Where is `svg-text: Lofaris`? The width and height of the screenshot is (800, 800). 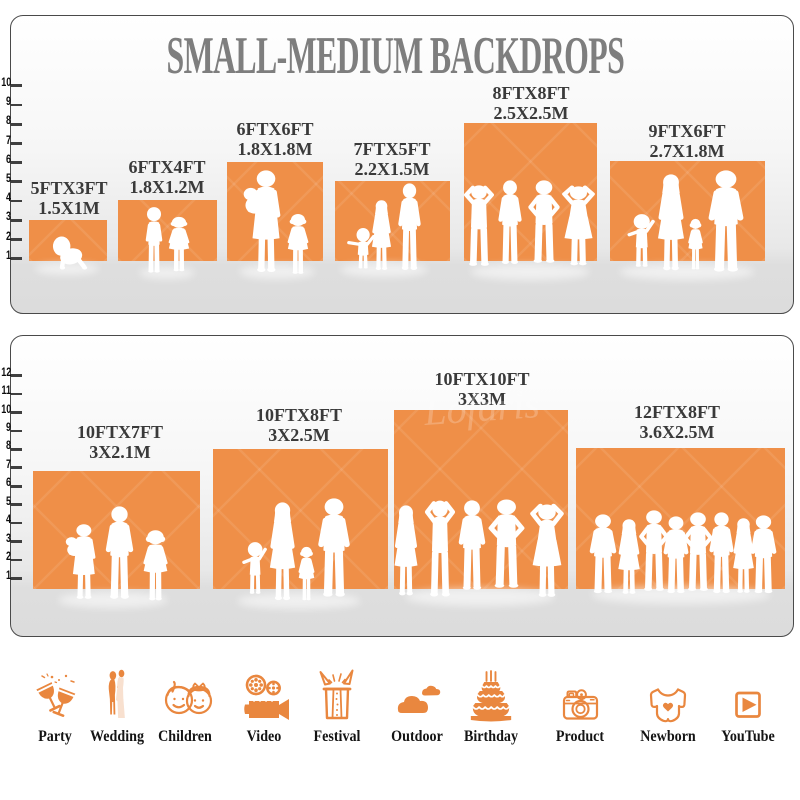
svg-text: Lofaris is located at coordinates (480, 407).